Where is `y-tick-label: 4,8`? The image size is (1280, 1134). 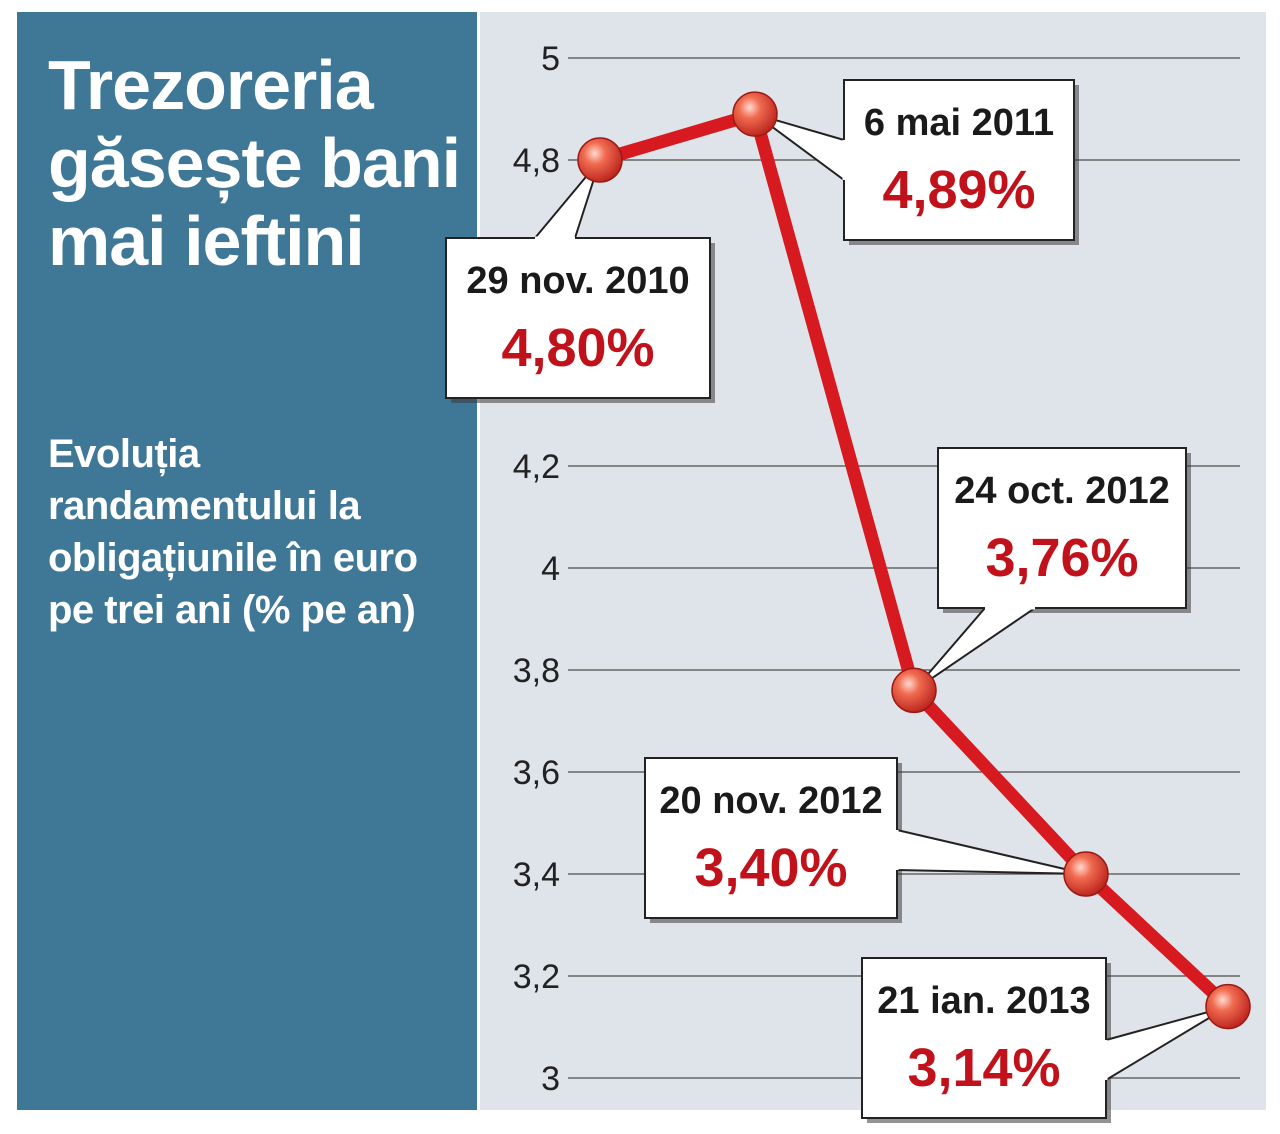 y-tick-label: 4,8 is located at coordinates (536, 161).